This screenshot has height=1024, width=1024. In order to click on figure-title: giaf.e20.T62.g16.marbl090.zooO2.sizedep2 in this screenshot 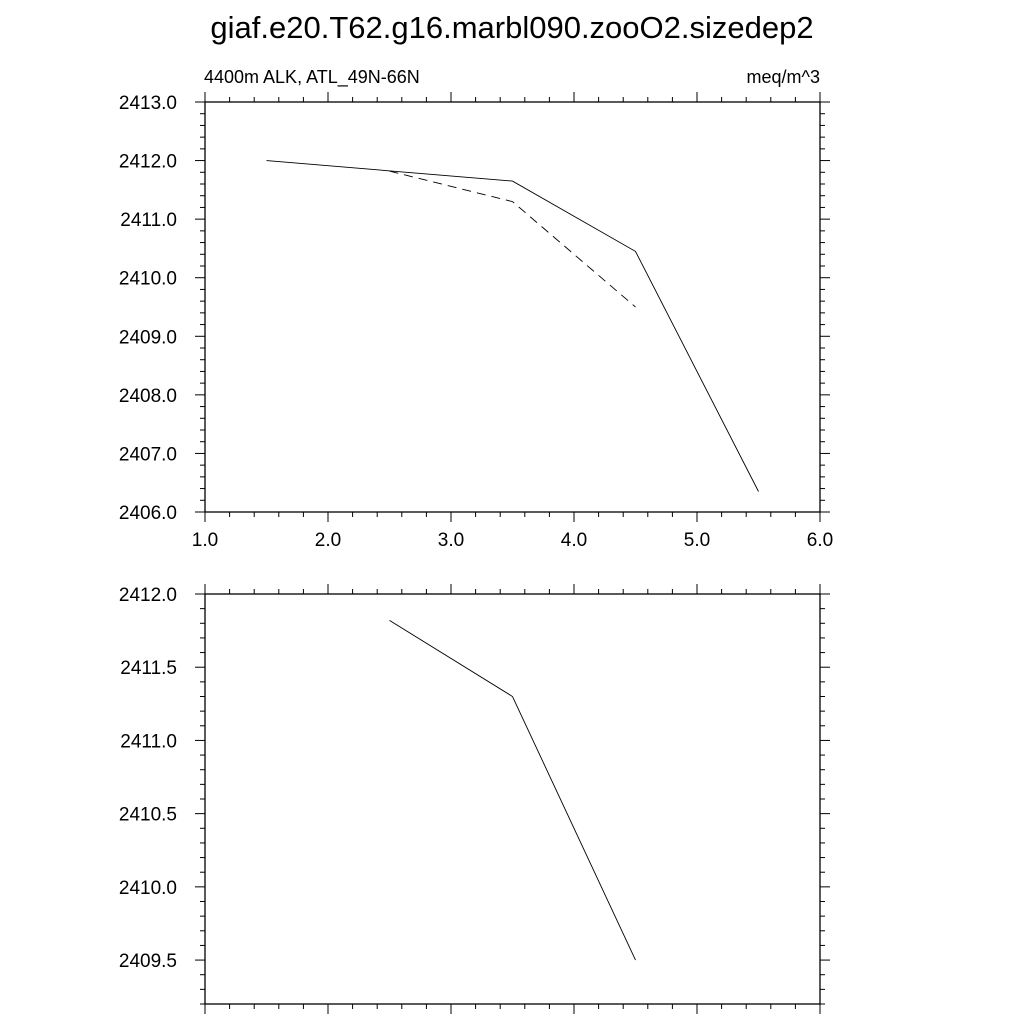, I will do `click(511, 27)`.